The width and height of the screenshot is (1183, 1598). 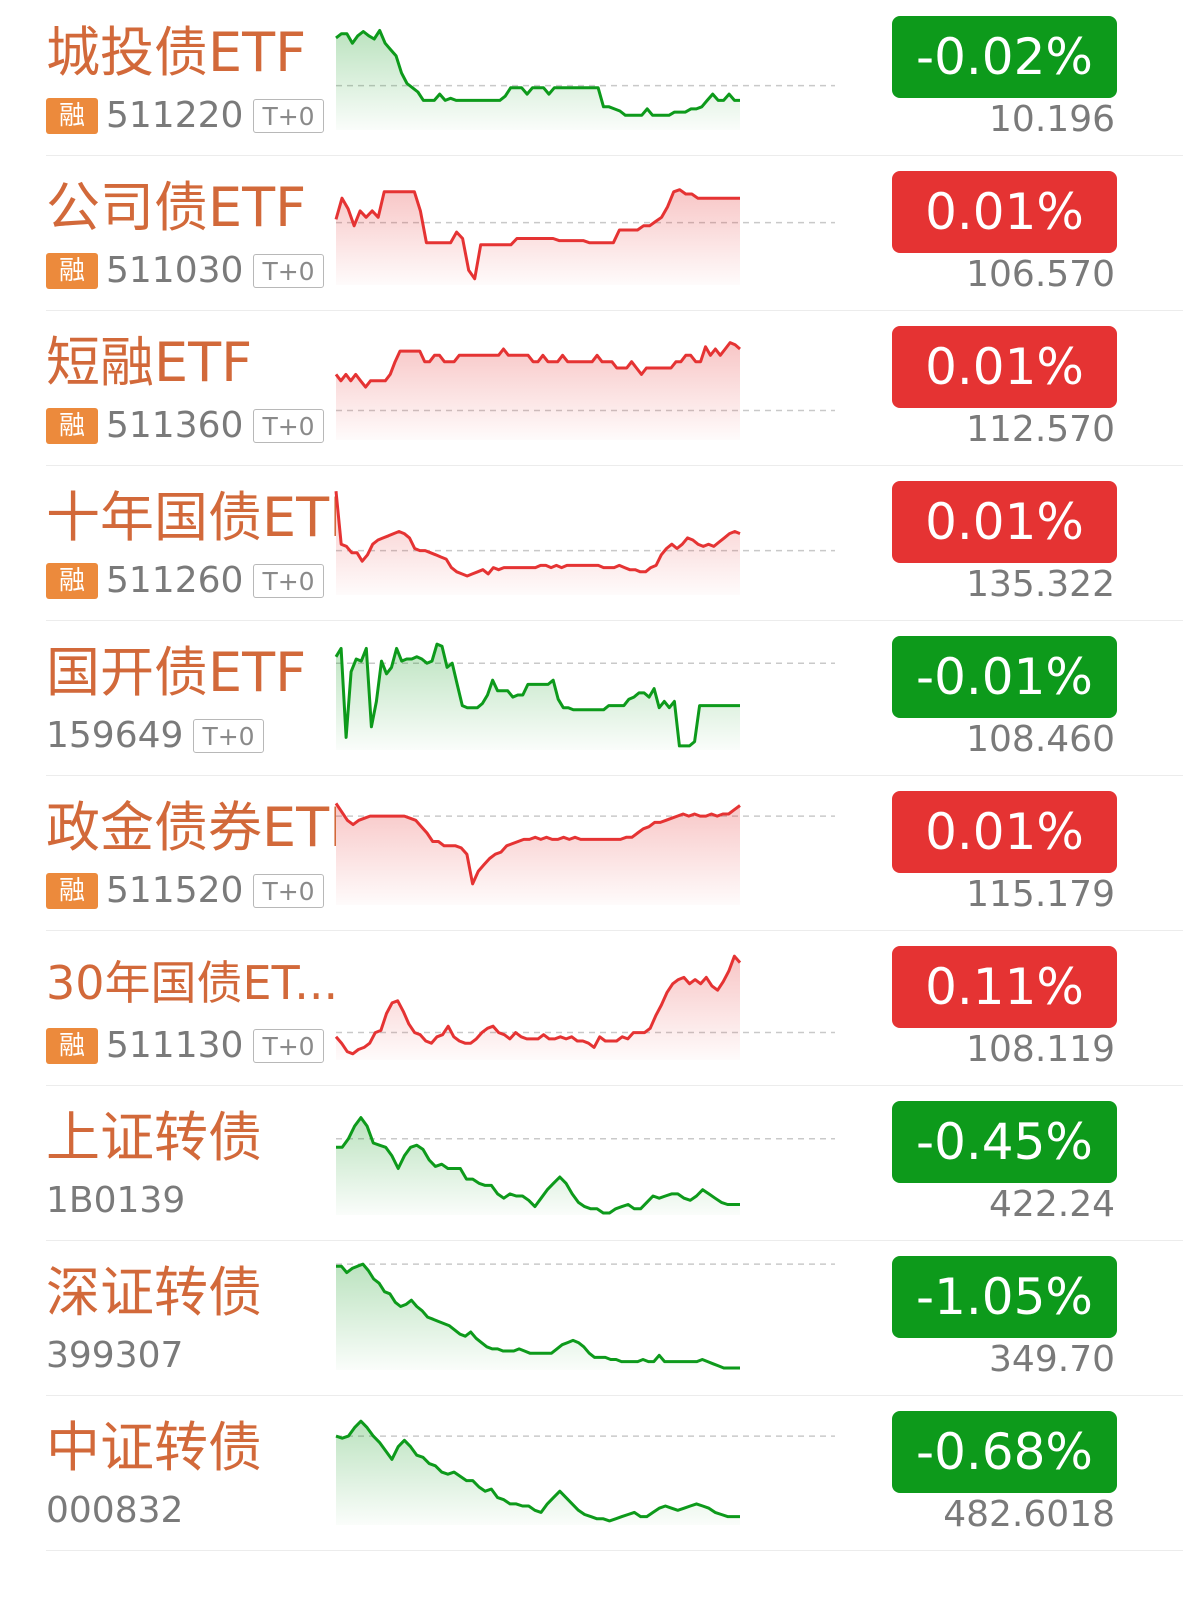 I want to click on list-item: 政金债券ETF 融 511520 T+0 0.01% 115.179, so click(x=591, y=853).